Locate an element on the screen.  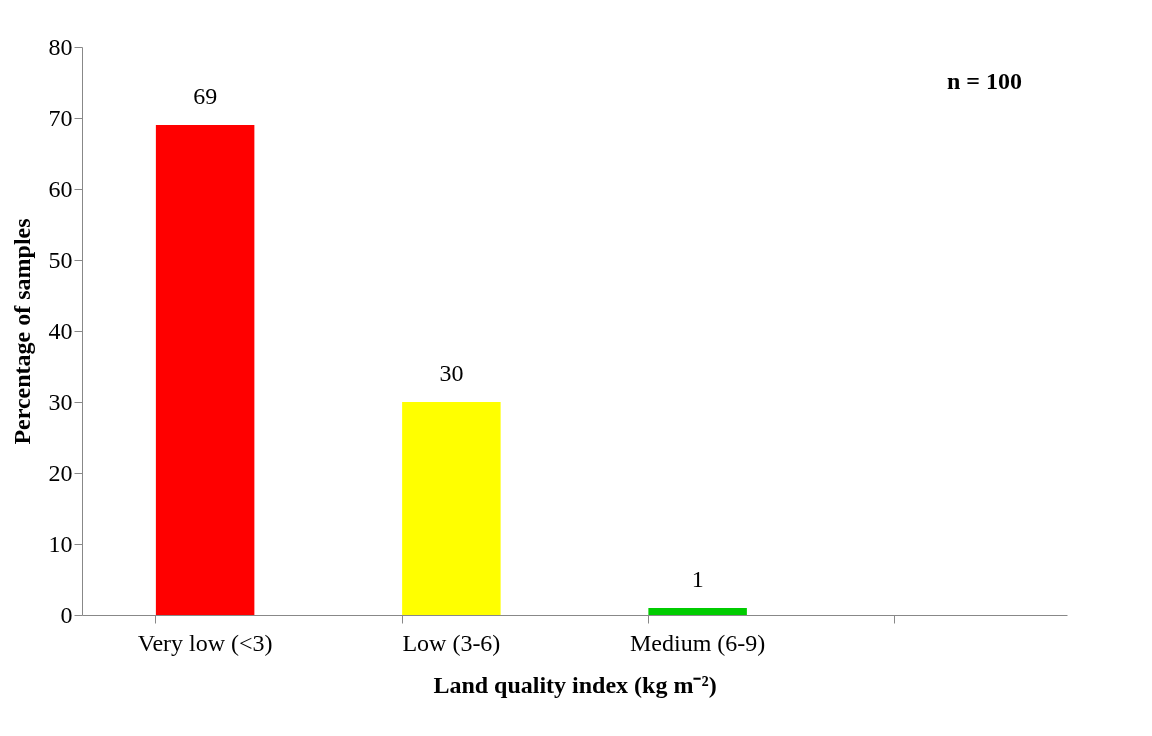
y-axis-title: Percentage of samples is located at coordinates (21, 331).